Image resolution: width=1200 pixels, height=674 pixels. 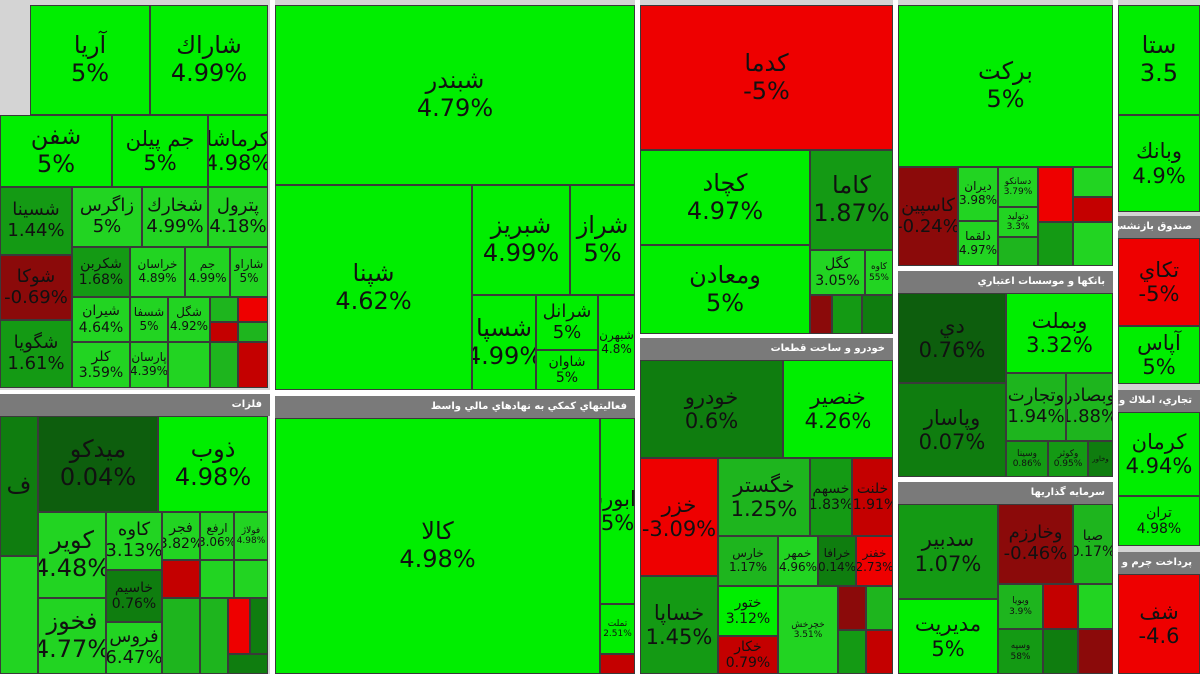 I want to click on tile-jam: جم 4.99%, so click(x=207, y=272).